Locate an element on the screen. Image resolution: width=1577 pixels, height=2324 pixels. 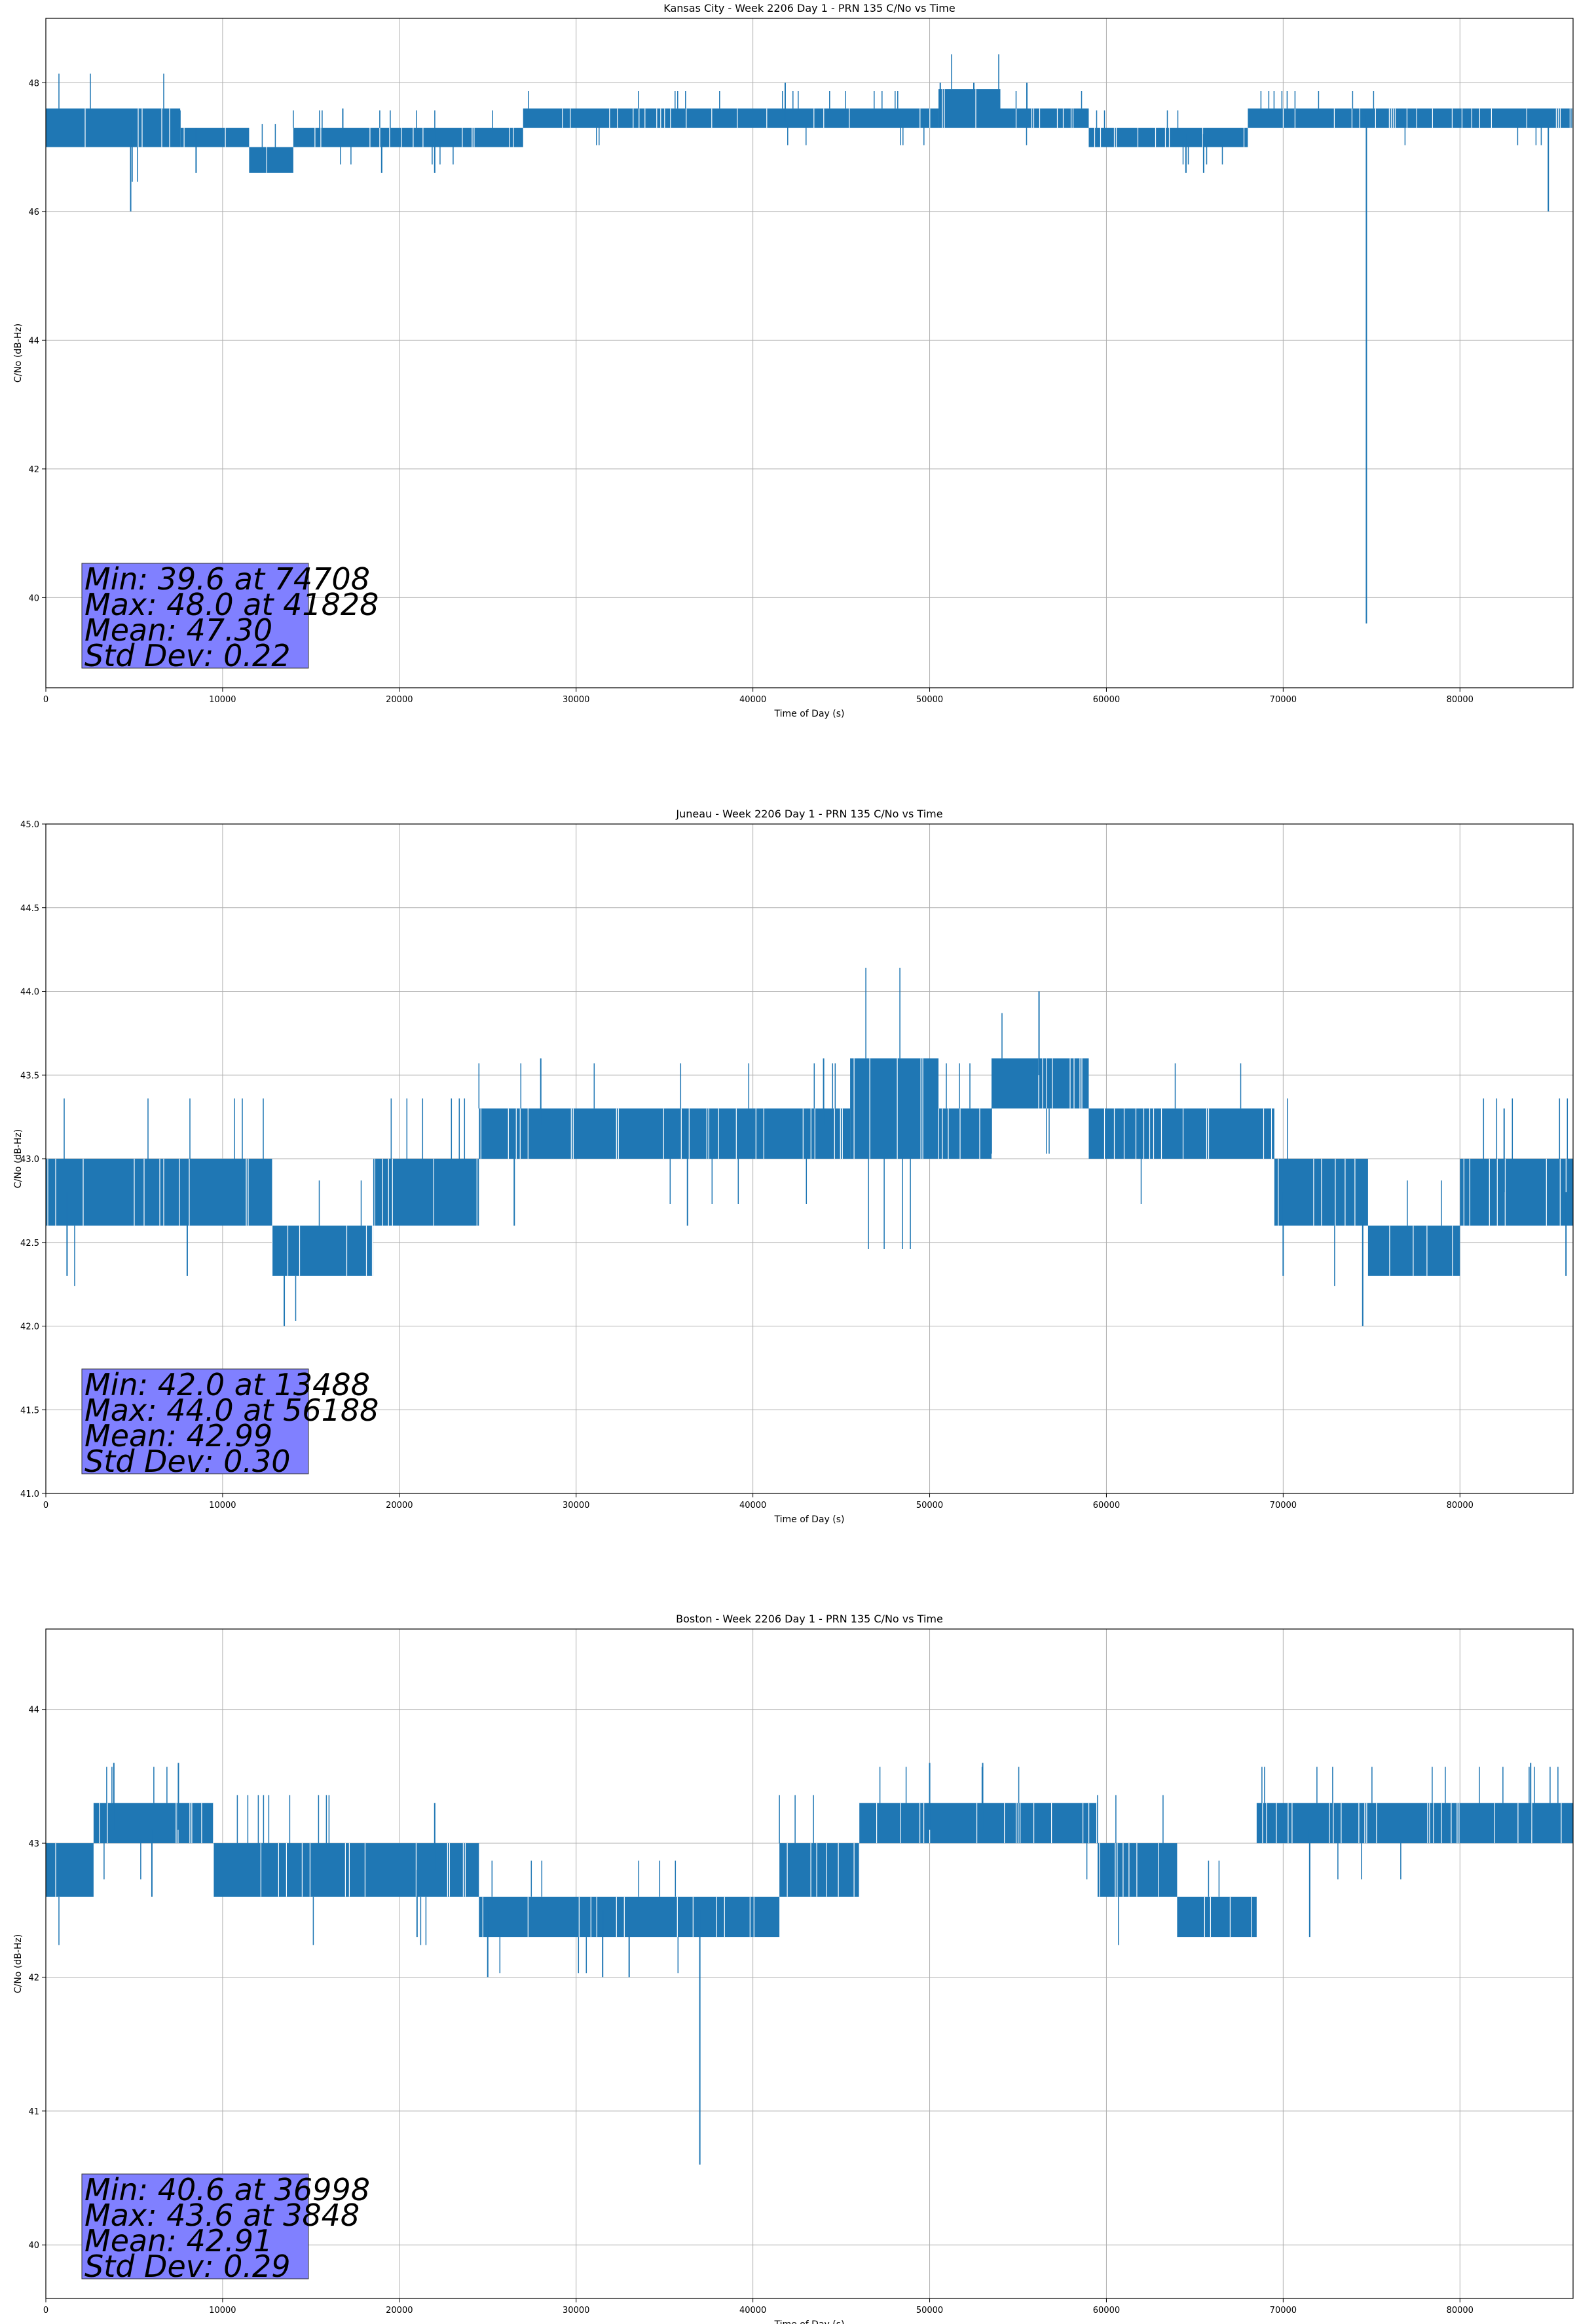
y-tick-label: 40 is located at coordinates (33, 598).